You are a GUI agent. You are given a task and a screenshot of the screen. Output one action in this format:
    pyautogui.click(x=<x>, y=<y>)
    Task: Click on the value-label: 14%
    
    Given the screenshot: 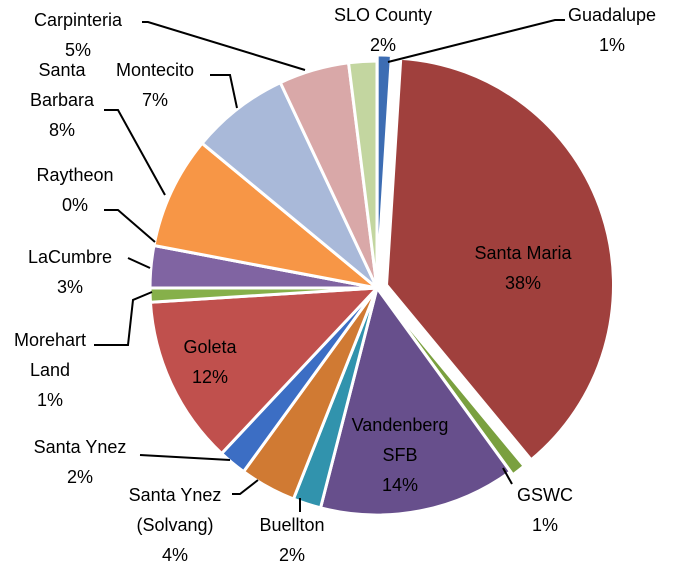 What is the action you would take?
    pyautogui.click(x=400, y=485)
    